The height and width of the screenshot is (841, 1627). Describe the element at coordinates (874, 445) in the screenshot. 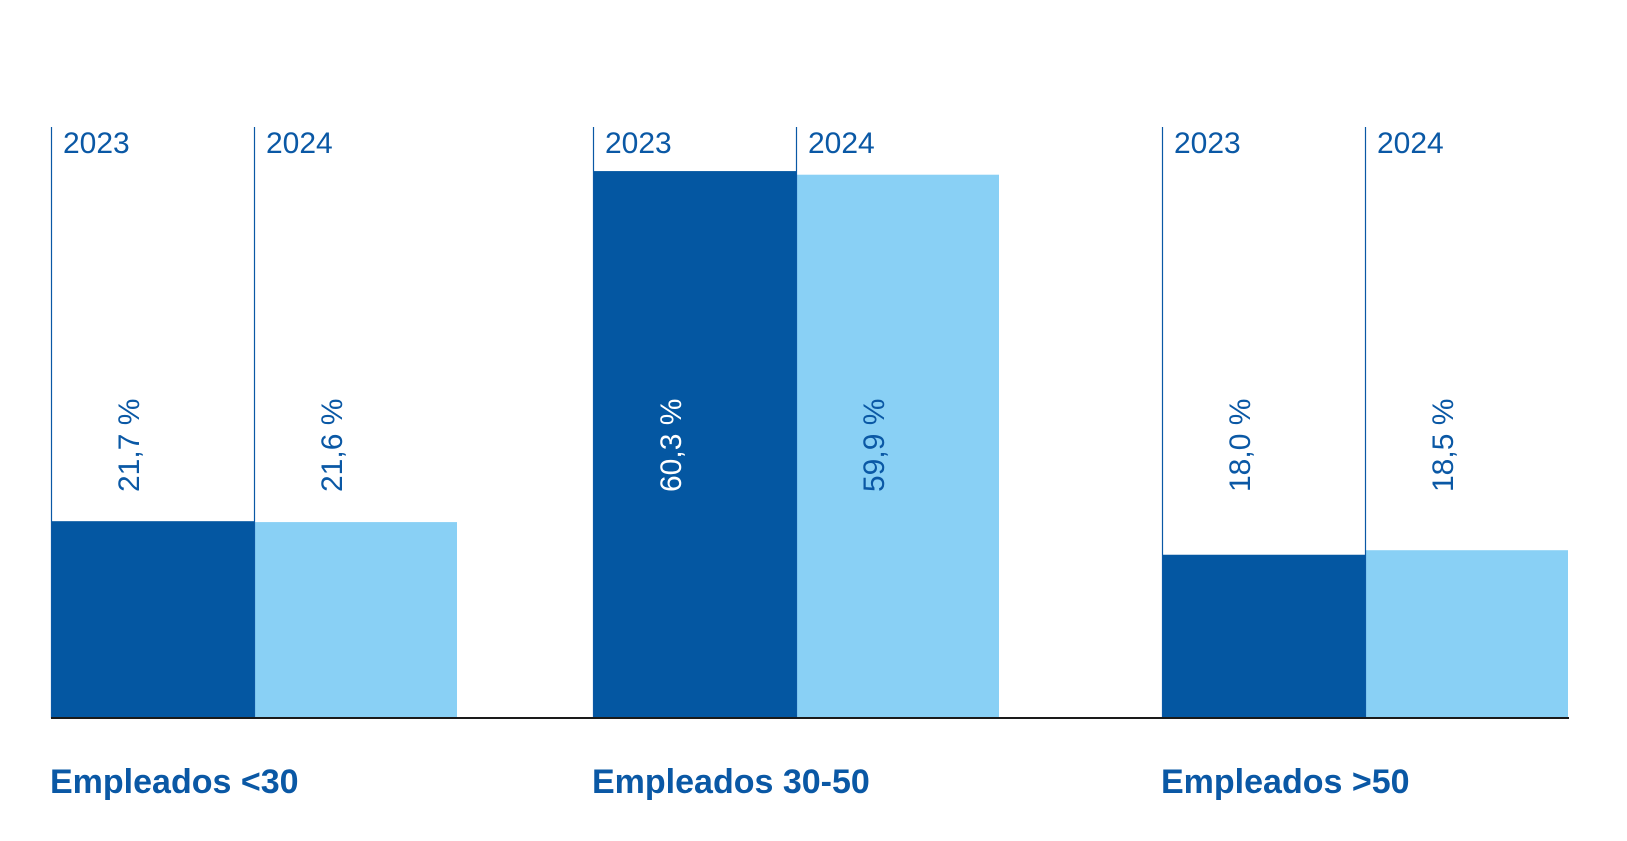

I see `value-label: 59,9 %` at that location.